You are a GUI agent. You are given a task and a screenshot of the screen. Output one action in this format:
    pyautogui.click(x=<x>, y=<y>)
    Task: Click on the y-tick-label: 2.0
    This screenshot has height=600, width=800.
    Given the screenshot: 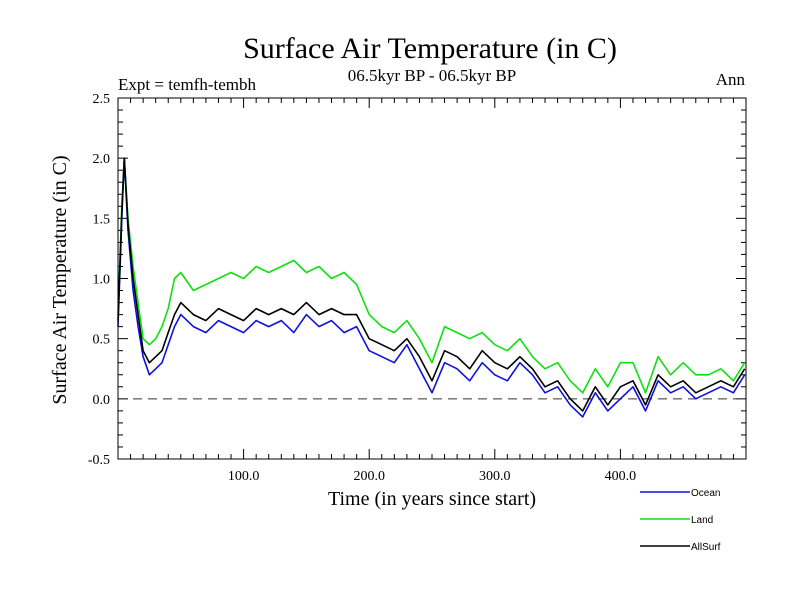 What is the action you would take?
    pyautogui.click(x=102, y=159)
    